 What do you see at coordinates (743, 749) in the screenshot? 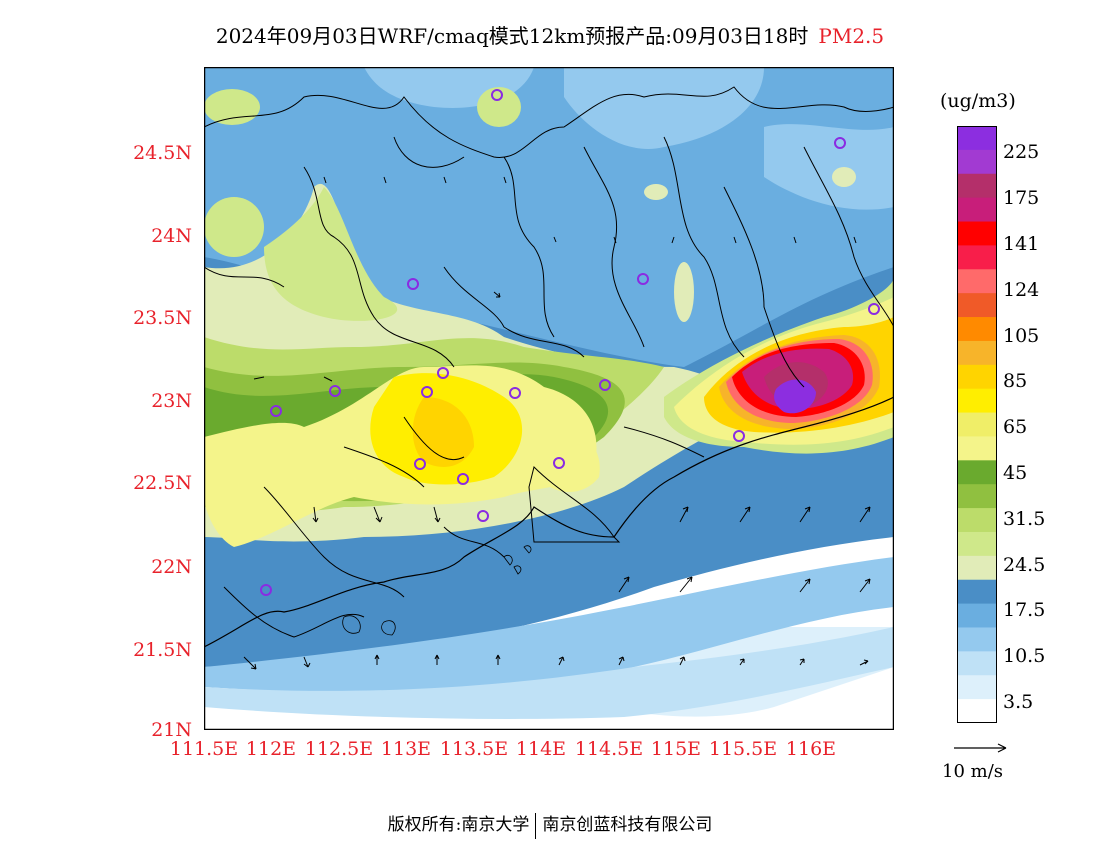
I see `lon-label-115-5: 115.5E` at bounding box center [743, 749].